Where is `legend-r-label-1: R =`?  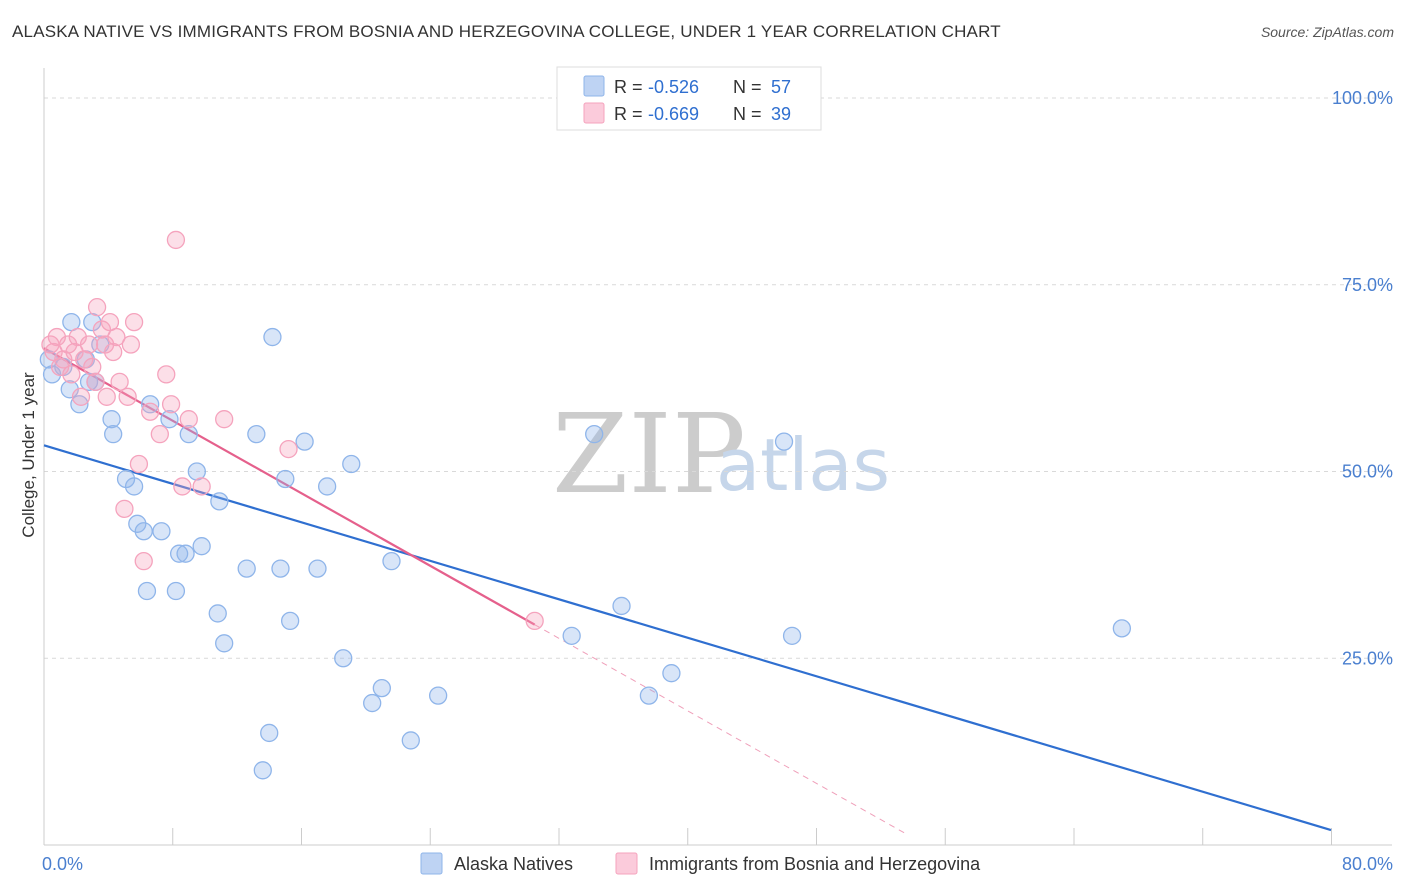 legend-r-label-1: R = is located at coordinates (628, 87).